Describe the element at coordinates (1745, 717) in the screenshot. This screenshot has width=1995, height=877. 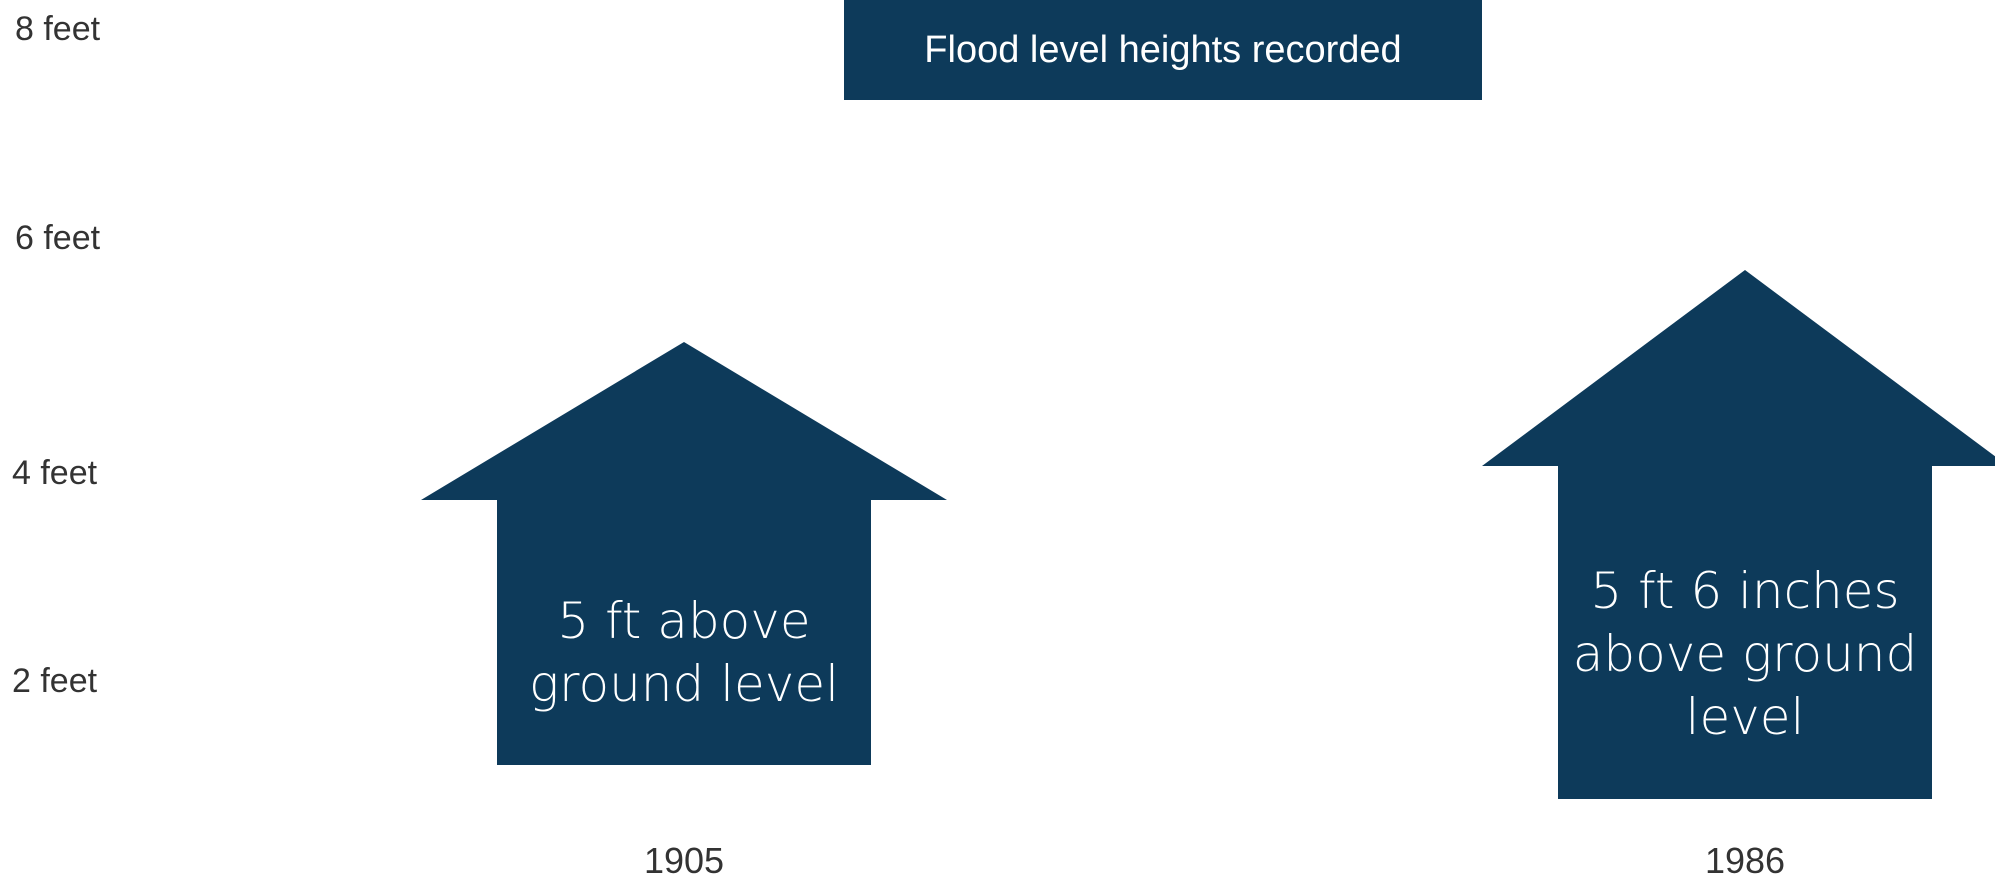
I see `data-label: level` at that location.